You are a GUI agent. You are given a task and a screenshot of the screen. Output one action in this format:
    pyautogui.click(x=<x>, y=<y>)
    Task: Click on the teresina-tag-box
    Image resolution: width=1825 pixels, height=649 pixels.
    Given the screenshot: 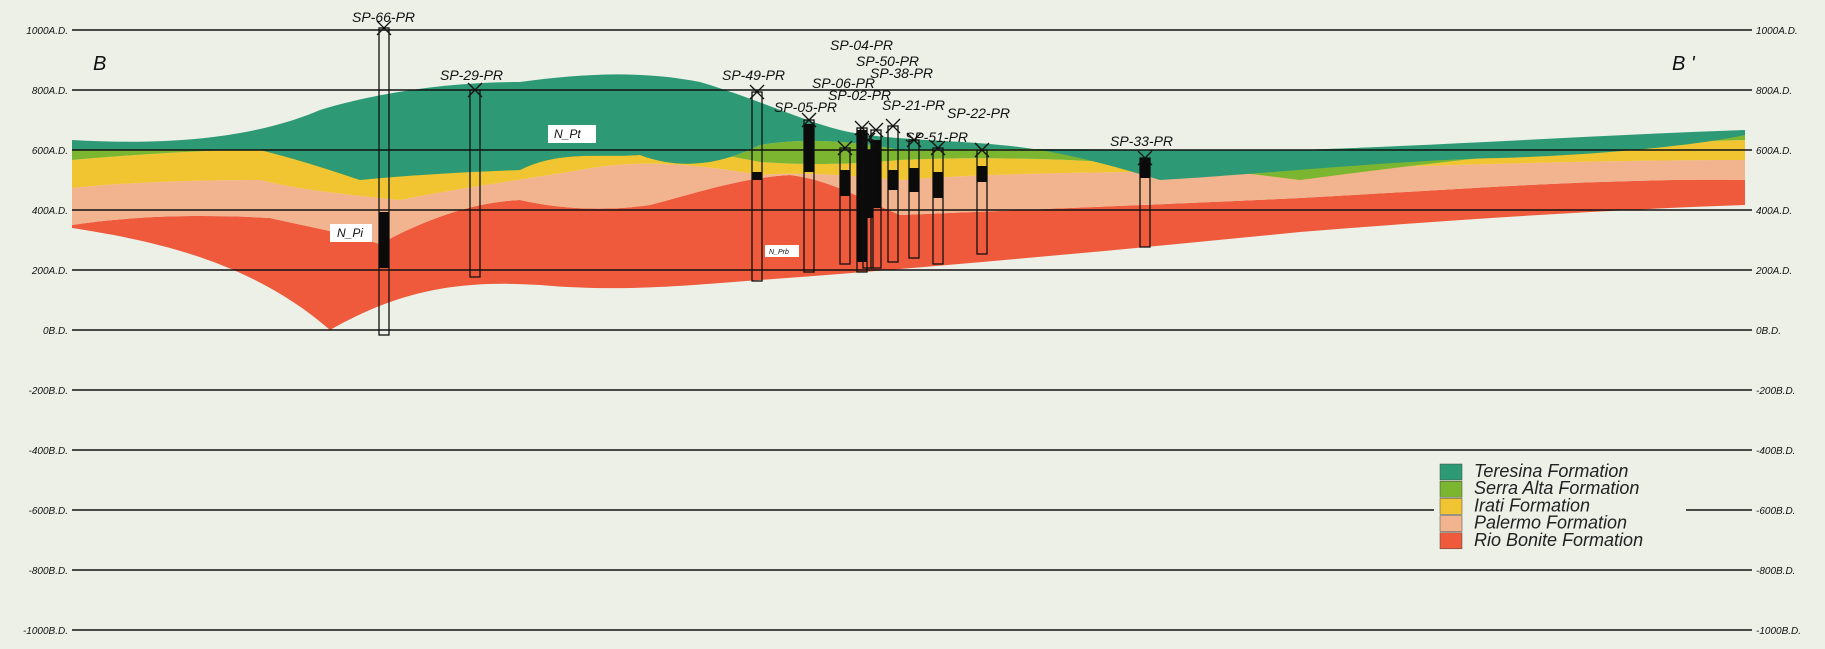 What is the action you would take?
    pyautogui.click(x=572, y=134)
    